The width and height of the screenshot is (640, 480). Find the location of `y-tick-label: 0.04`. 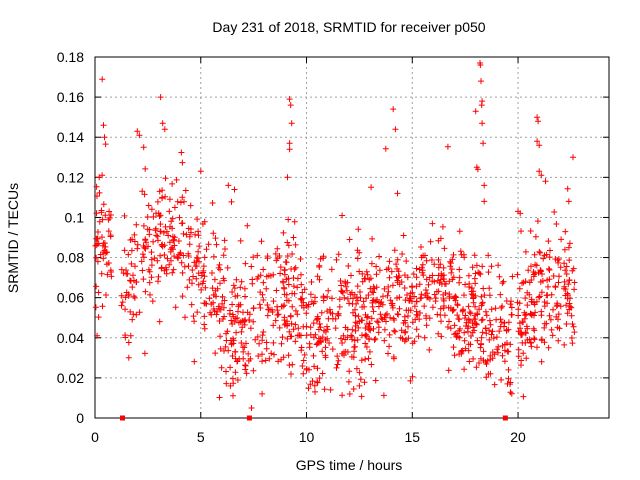

y-tick-label: 0.04 is located at coordinates (70, 338).